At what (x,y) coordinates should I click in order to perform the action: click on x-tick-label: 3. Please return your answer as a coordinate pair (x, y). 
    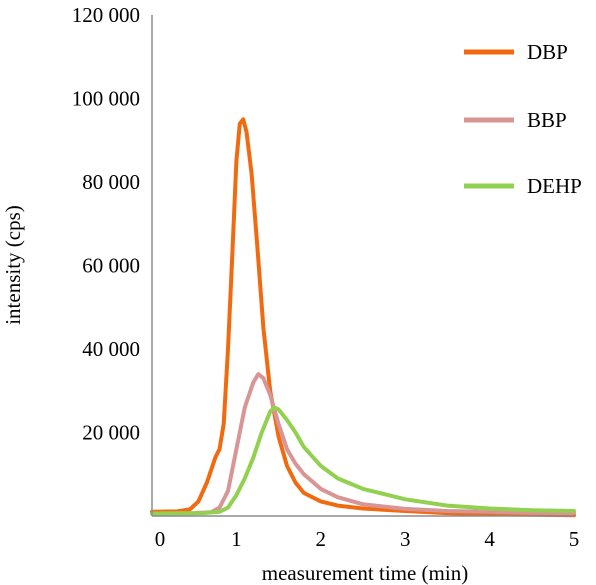
    Looking at the image, I should click on (405, 539).